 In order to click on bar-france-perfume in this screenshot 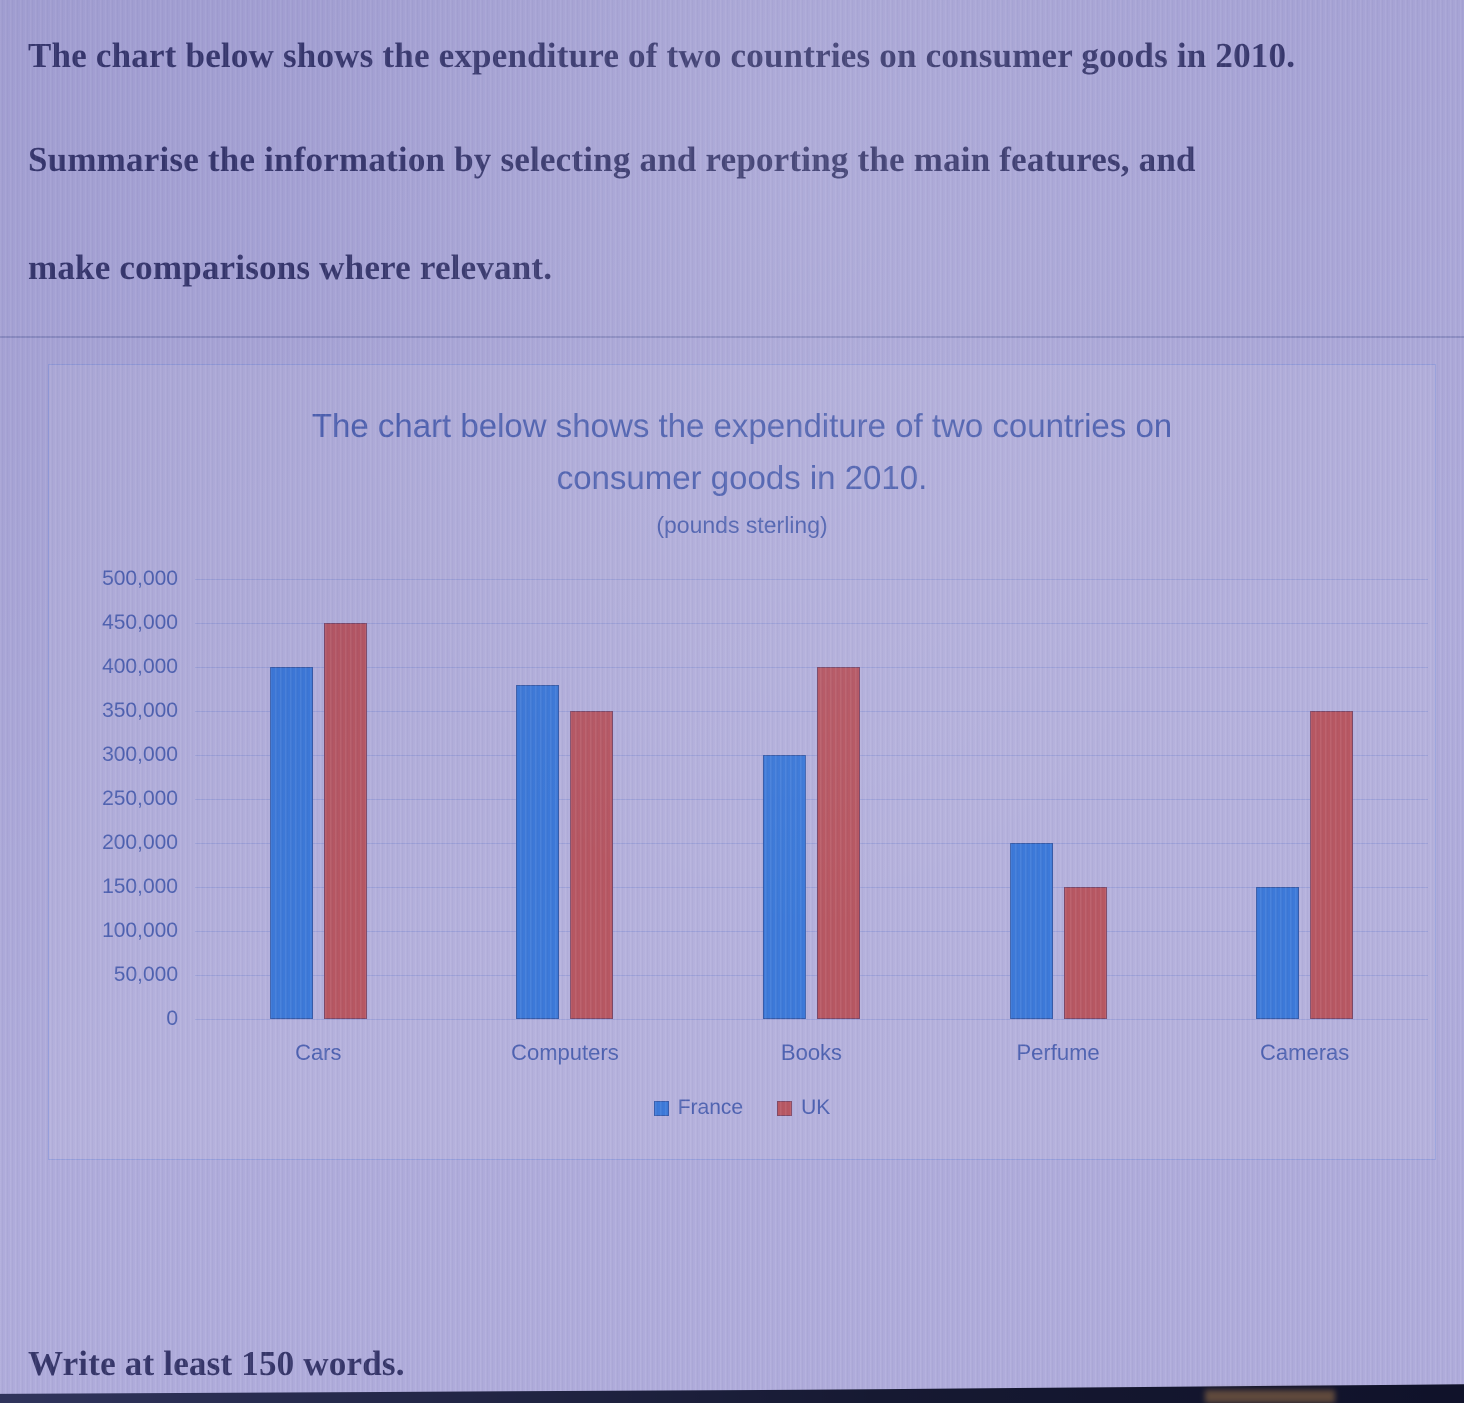, I will do `click(1031, 931)`.